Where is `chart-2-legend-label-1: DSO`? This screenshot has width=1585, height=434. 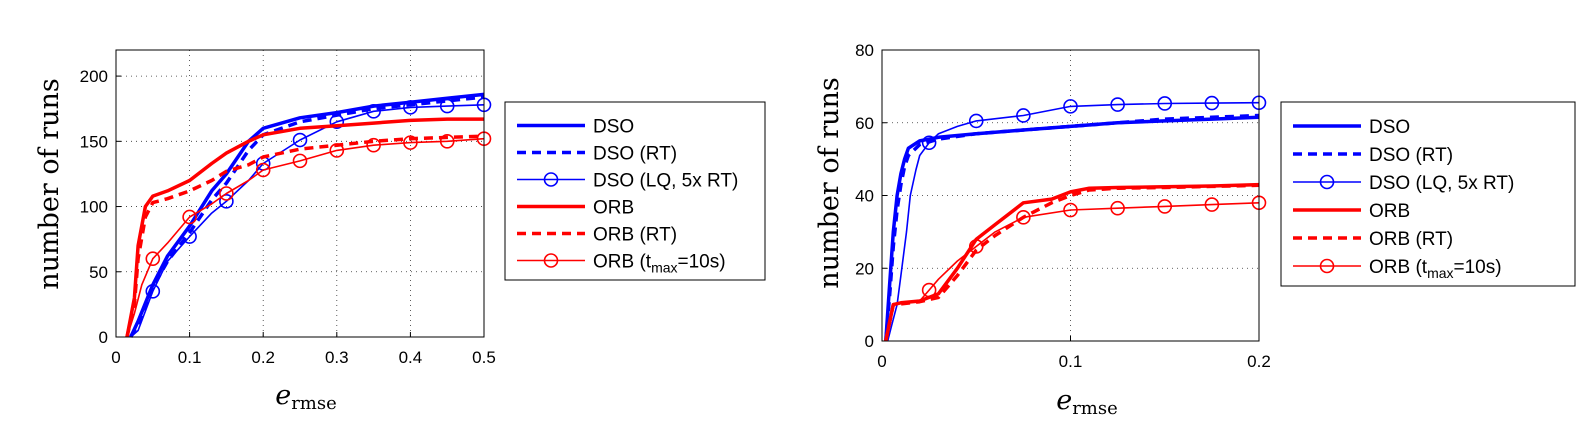 chart-2-legend-label-1: DSO is located at coordinates (1389, 127).